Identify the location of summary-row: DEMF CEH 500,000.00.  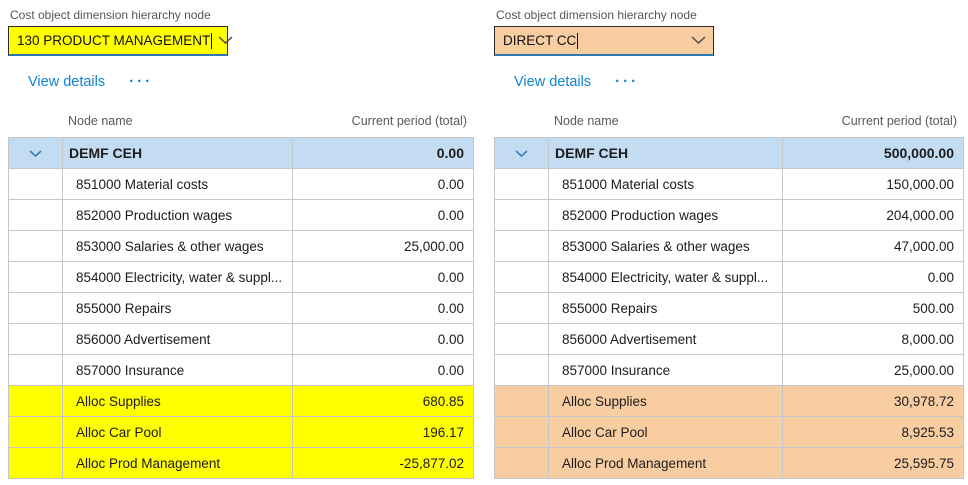
(729, 153).